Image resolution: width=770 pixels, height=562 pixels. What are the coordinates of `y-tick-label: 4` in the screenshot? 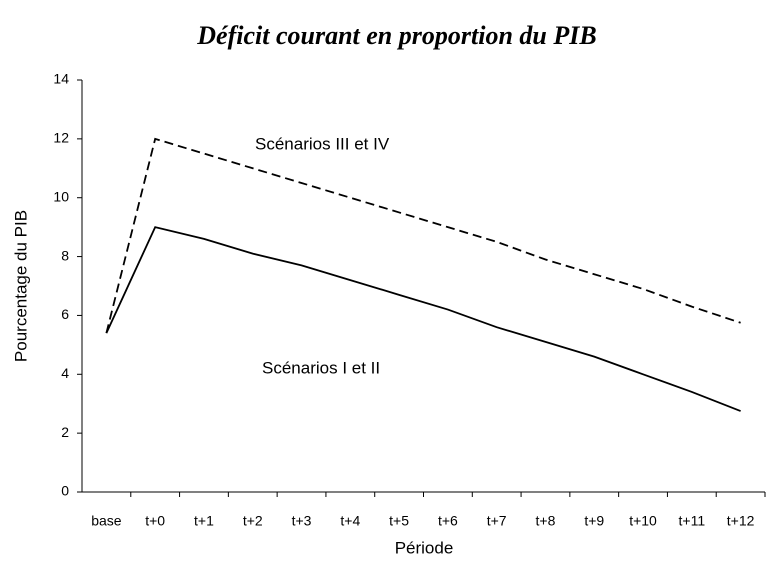 It's located at (65, 373).